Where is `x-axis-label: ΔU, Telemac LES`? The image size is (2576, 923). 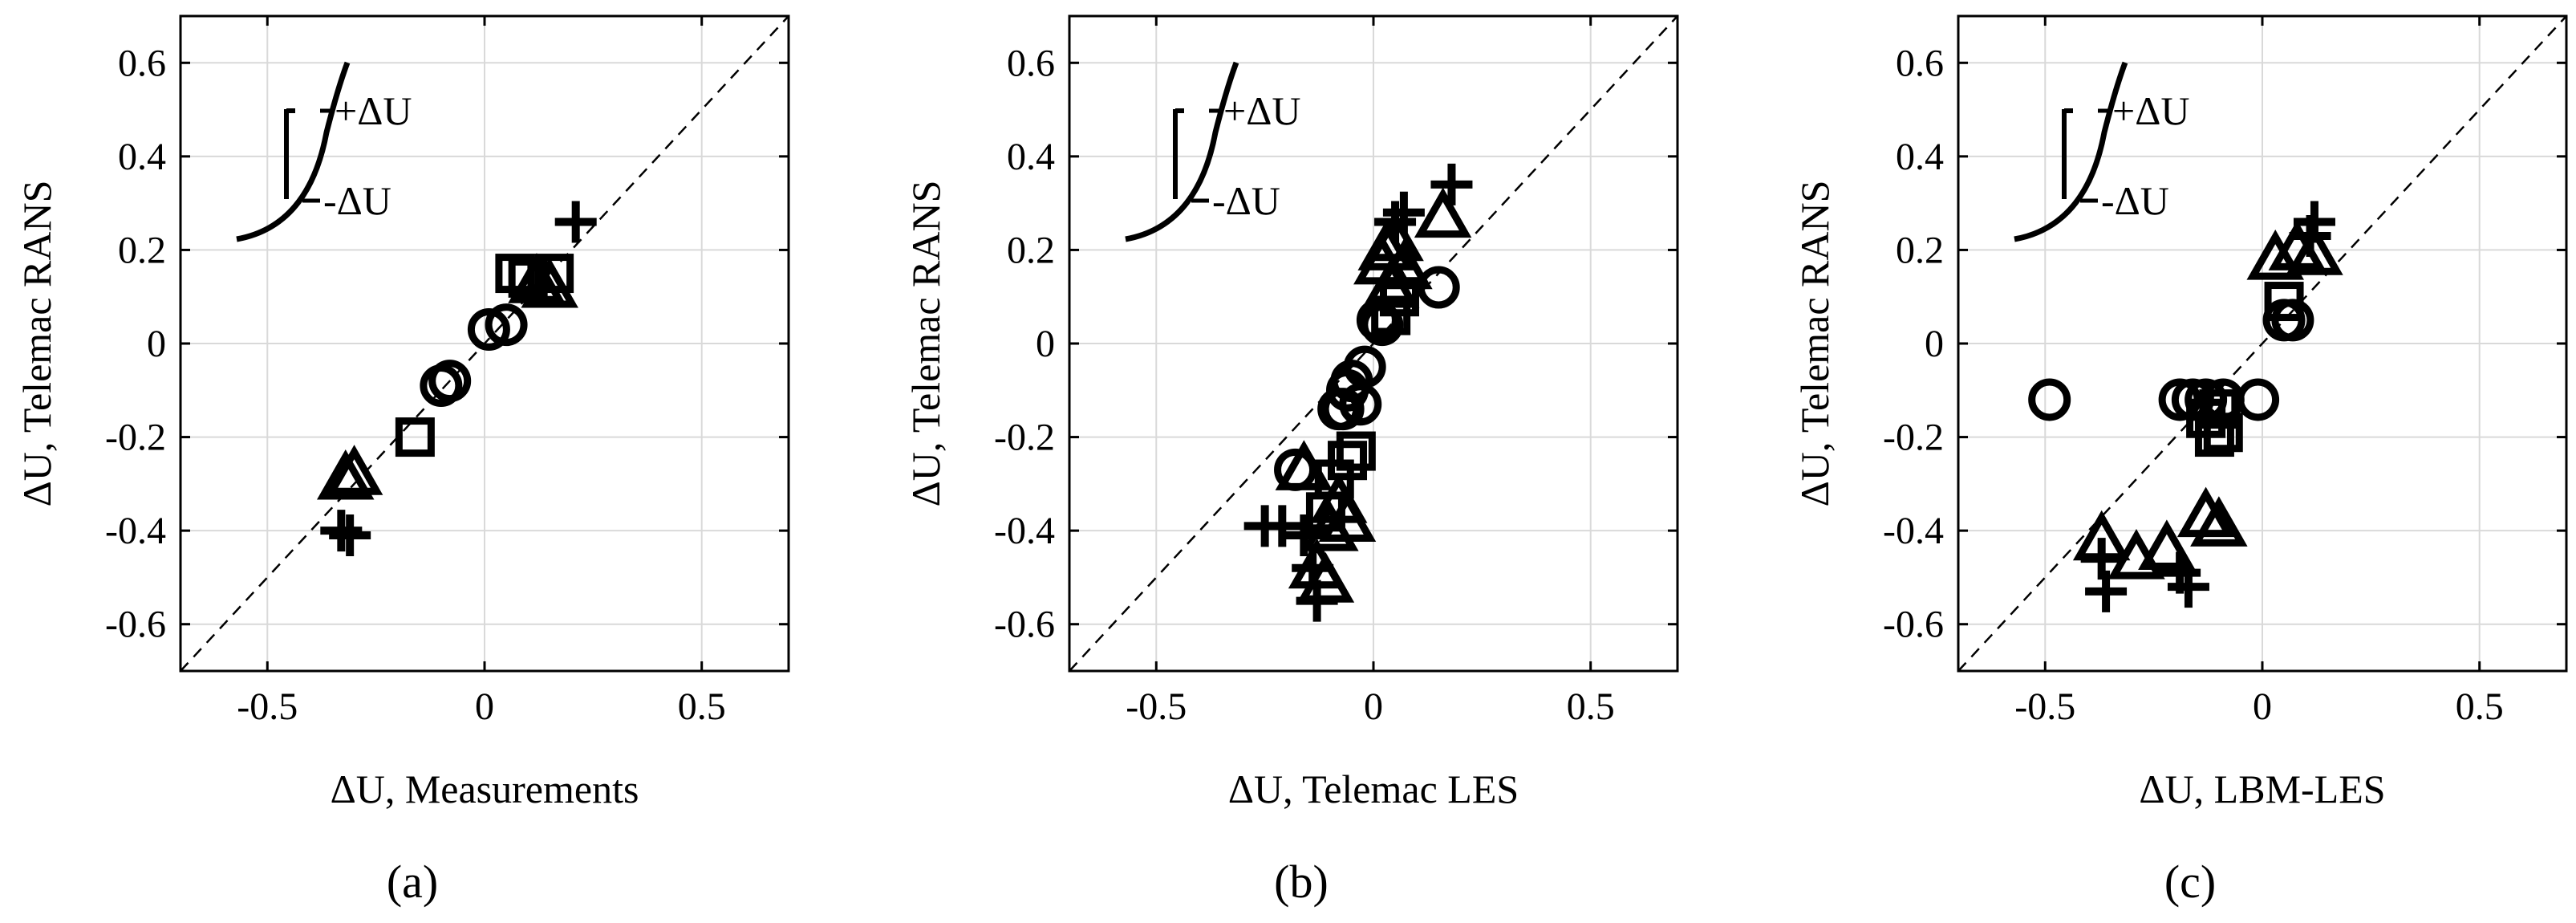
x-axis-label: ΔU, Telemac LES is located at coordinates (1373, 788).